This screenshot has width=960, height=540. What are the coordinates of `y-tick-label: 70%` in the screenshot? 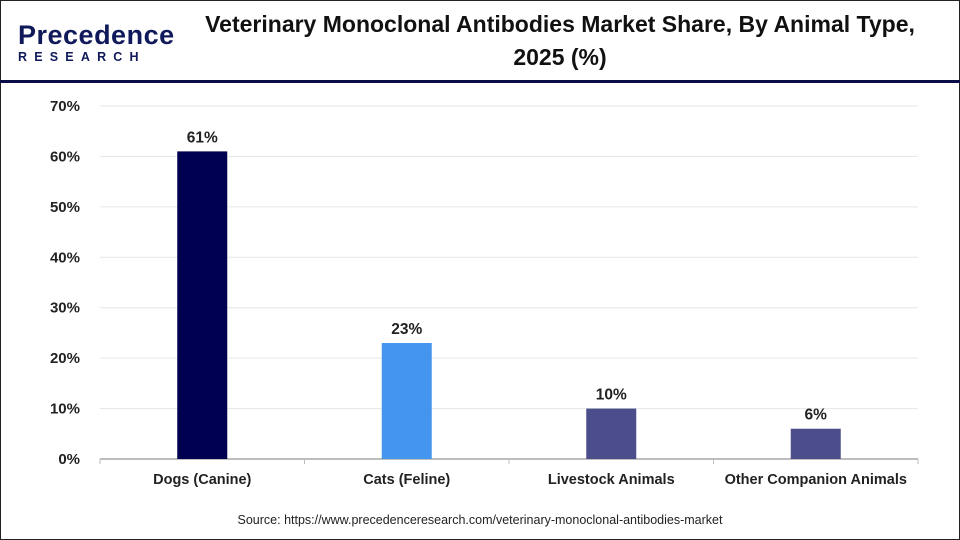 It's located at (65, 106).